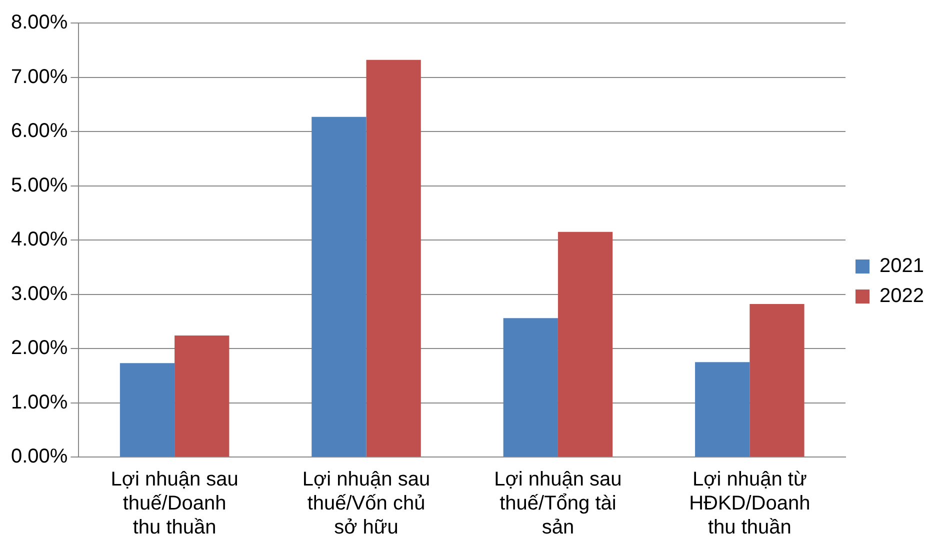 The image size is (951, 554). What do you see at coordinates (39, 402) in the screenshot?
I see `y-tick-label: 1.00%` at bounding box center [39, 402].